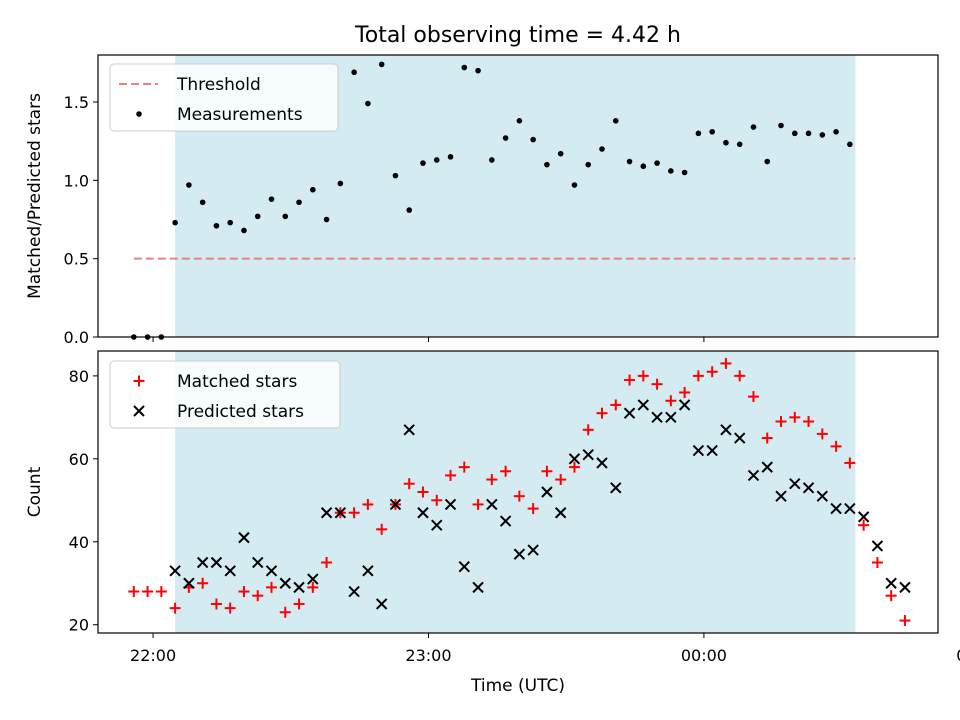  Describe the element at coordinates (79, 625) in the screenshot. I see `y-tick-label: 20` at that location.